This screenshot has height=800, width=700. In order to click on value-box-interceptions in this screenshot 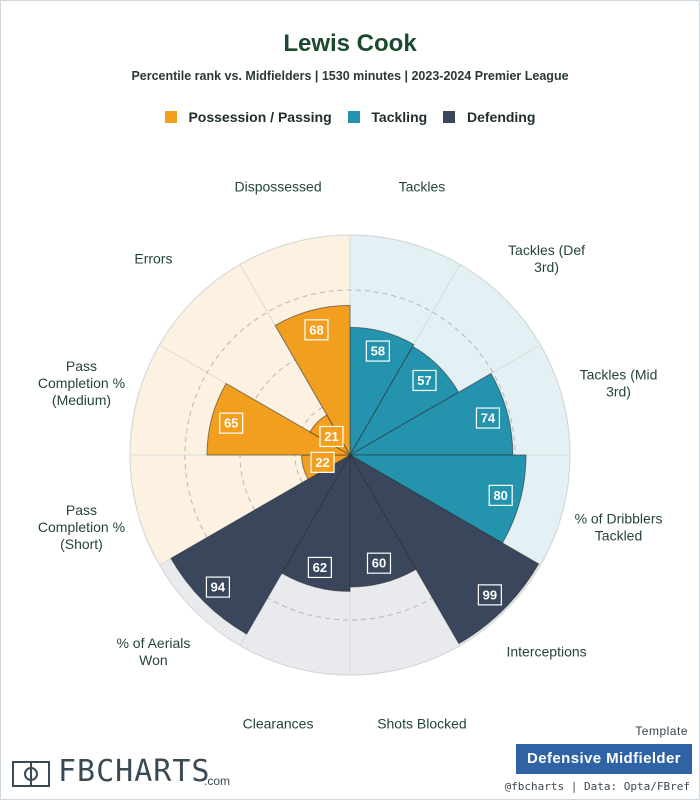, I will do `click(489, 595)`.